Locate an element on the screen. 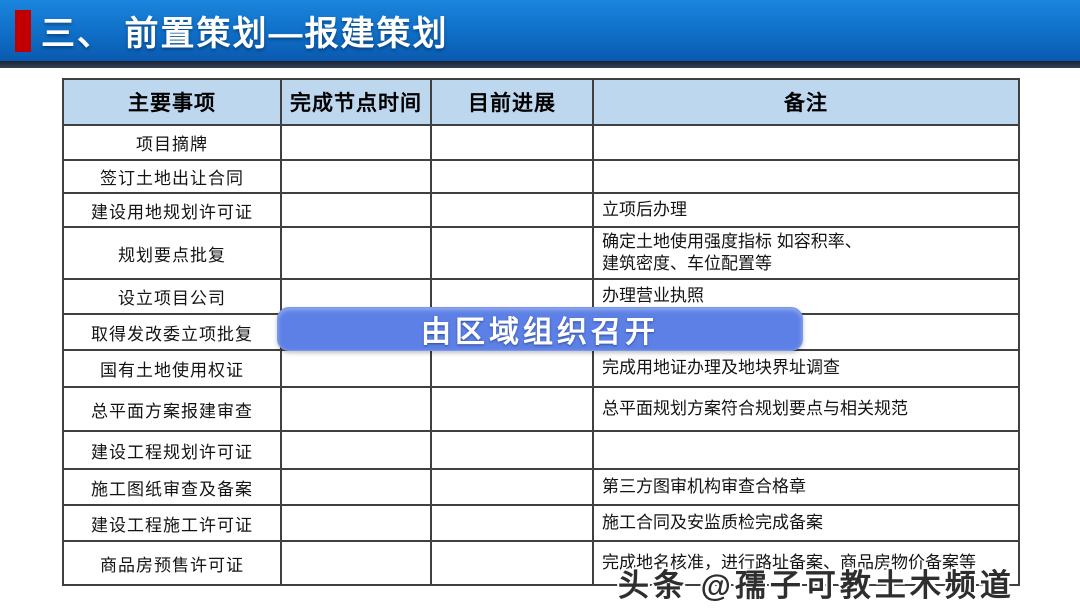  cell-item: 建设用地规划许可证 is located at coordinates (172, 210).